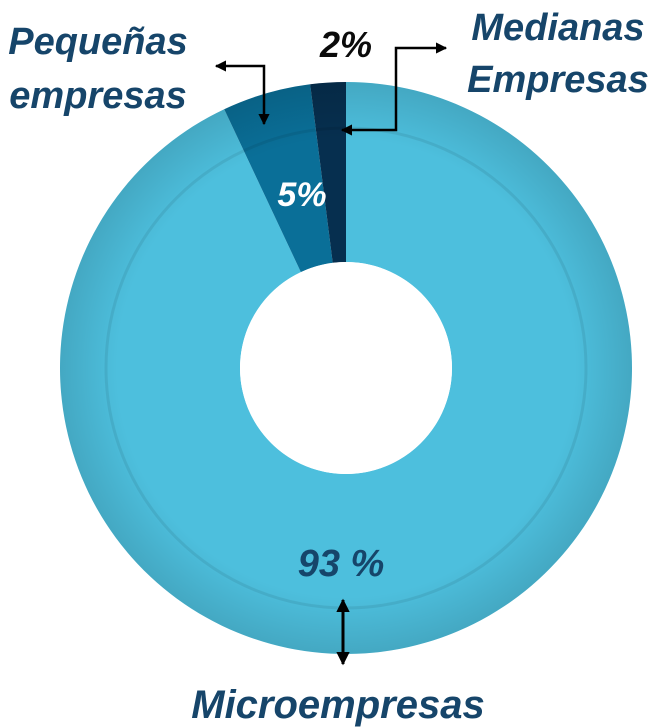 The height and width of the screenshot is (727, 652). What do you see at coordinates (346, 368) in the screenshot?
I see `donut-hole` at bounding box center [346, 368].